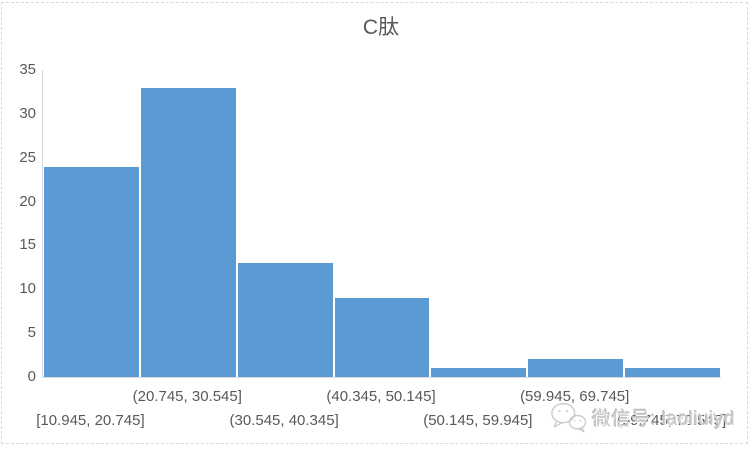 This screenshot has width=751, height=451. Describe the element at coordinates (381, 27) in the screenshot. I see `chart-title: C肽` at that location.